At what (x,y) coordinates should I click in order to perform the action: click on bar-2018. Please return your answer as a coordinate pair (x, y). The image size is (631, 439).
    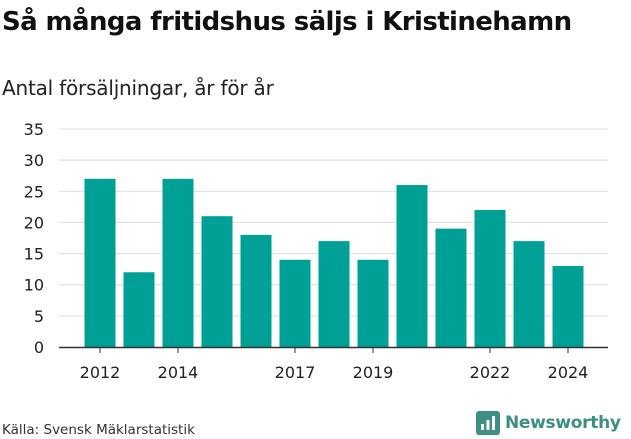
    Looking at the image, I should click on (334, 294).